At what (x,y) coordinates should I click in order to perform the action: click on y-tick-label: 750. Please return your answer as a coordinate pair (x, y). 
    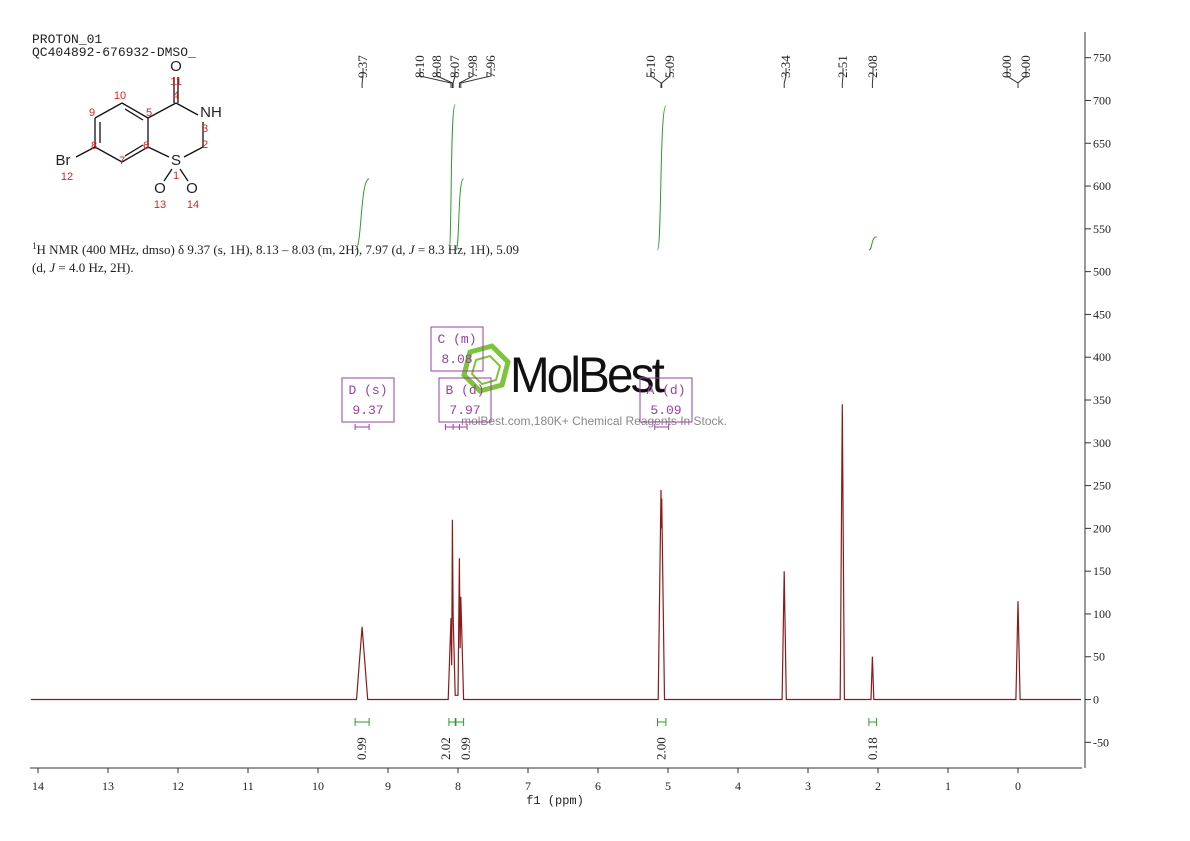
    Looking at the image, I should click on (1102, 58).